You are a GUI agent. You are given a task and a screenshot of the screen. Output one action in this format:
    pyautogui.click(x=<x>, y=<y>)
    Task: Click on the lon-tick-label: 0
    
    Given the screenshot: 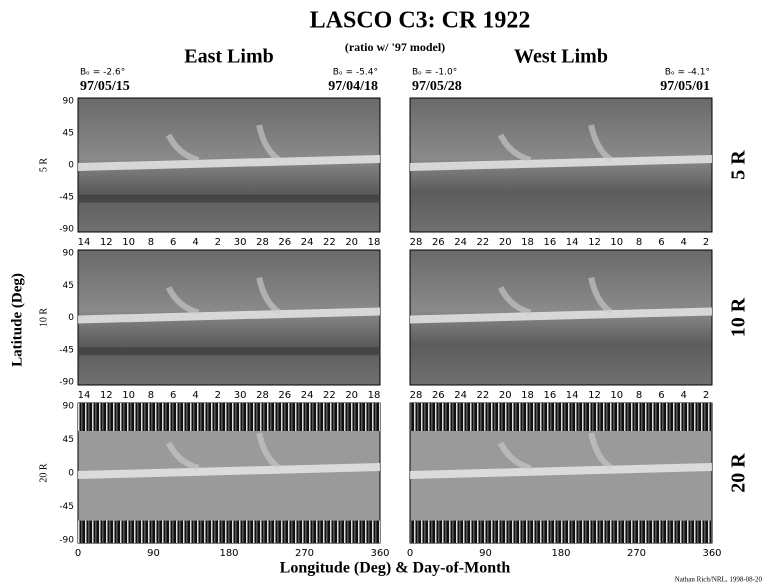 What is the action you would take?
    pyautogui.click(x=410, y=553)
    